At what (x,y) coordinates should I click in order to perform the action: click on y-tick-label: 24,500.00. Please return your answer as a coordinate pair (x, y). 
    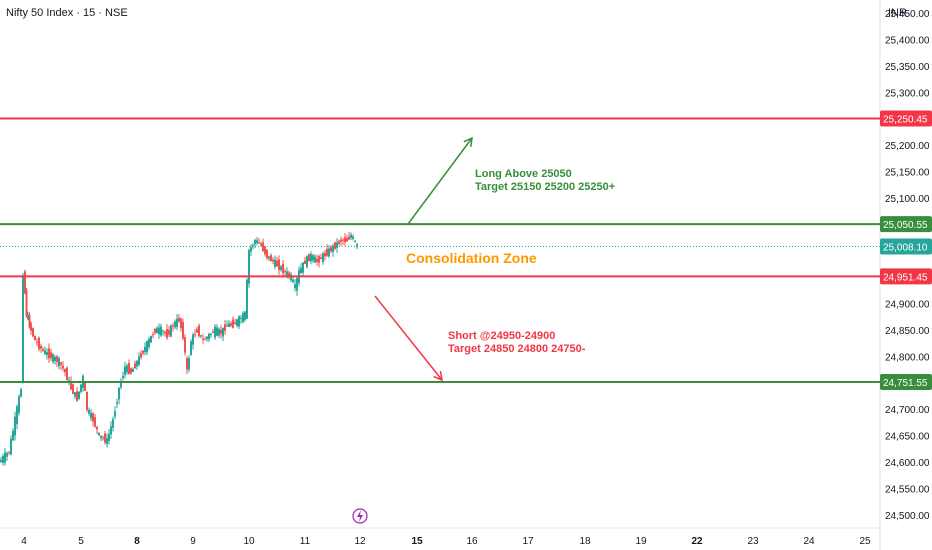
    Looking at the image, I should click on (907, 516).